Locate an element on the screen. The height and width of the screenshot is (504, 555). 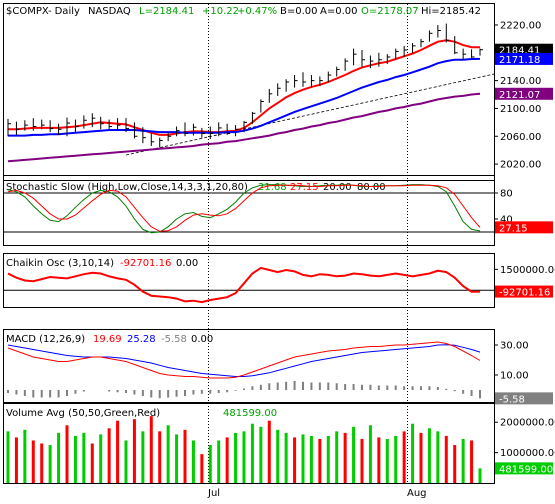
stoch-y-tick: 80 is located at coordinates (506, 194).